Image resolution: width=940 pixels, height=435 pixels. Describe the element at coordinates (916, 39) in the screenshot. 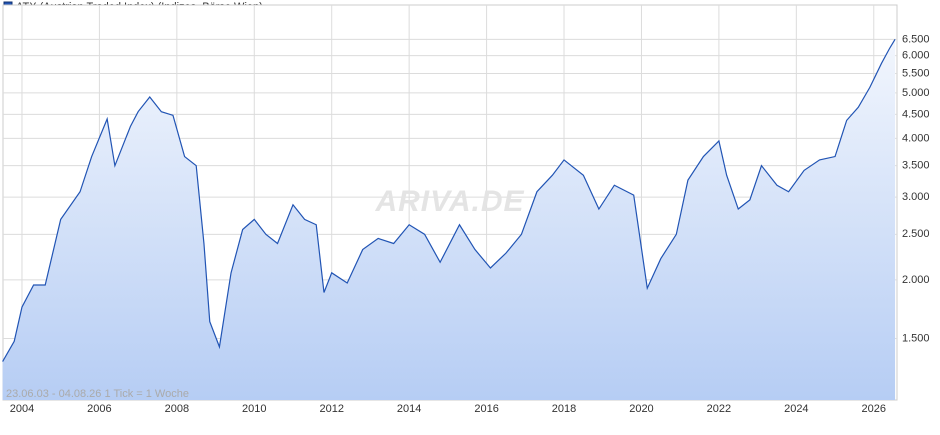

I see `y-tick-label: 6.500` at that location.